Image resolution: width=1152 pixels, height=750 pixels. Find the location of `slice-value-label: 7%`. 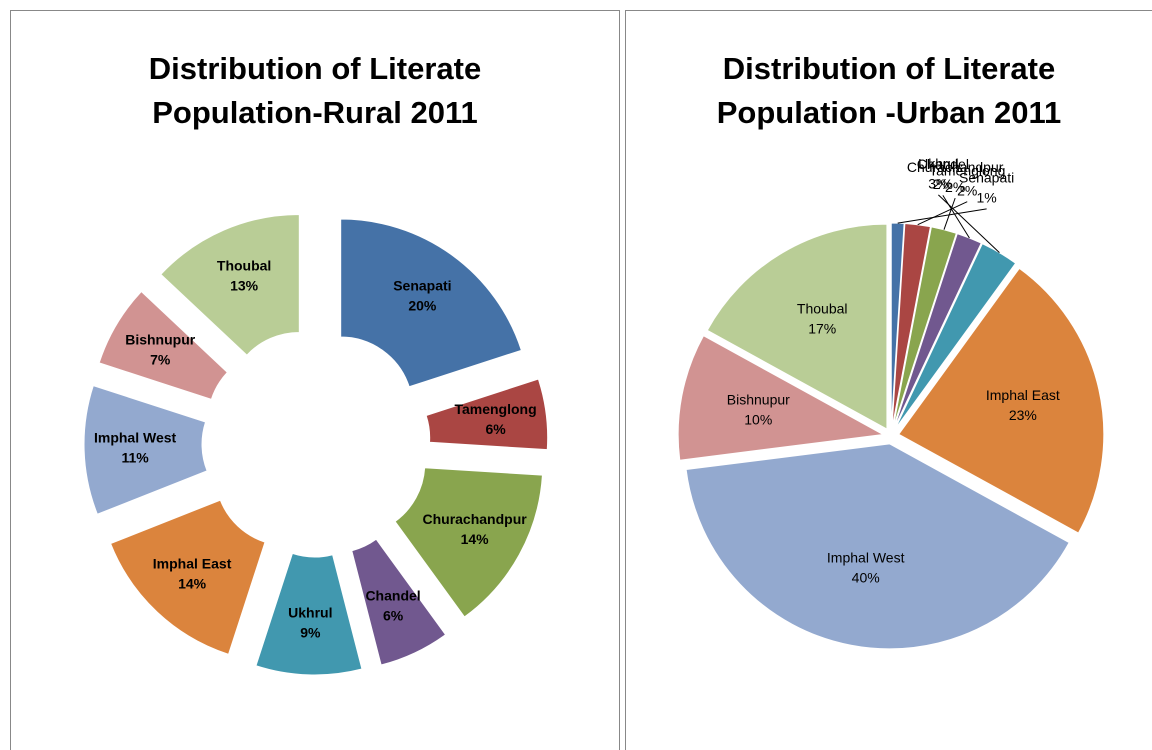

slice-value-label: 7% is located at coordinates (160, 360).